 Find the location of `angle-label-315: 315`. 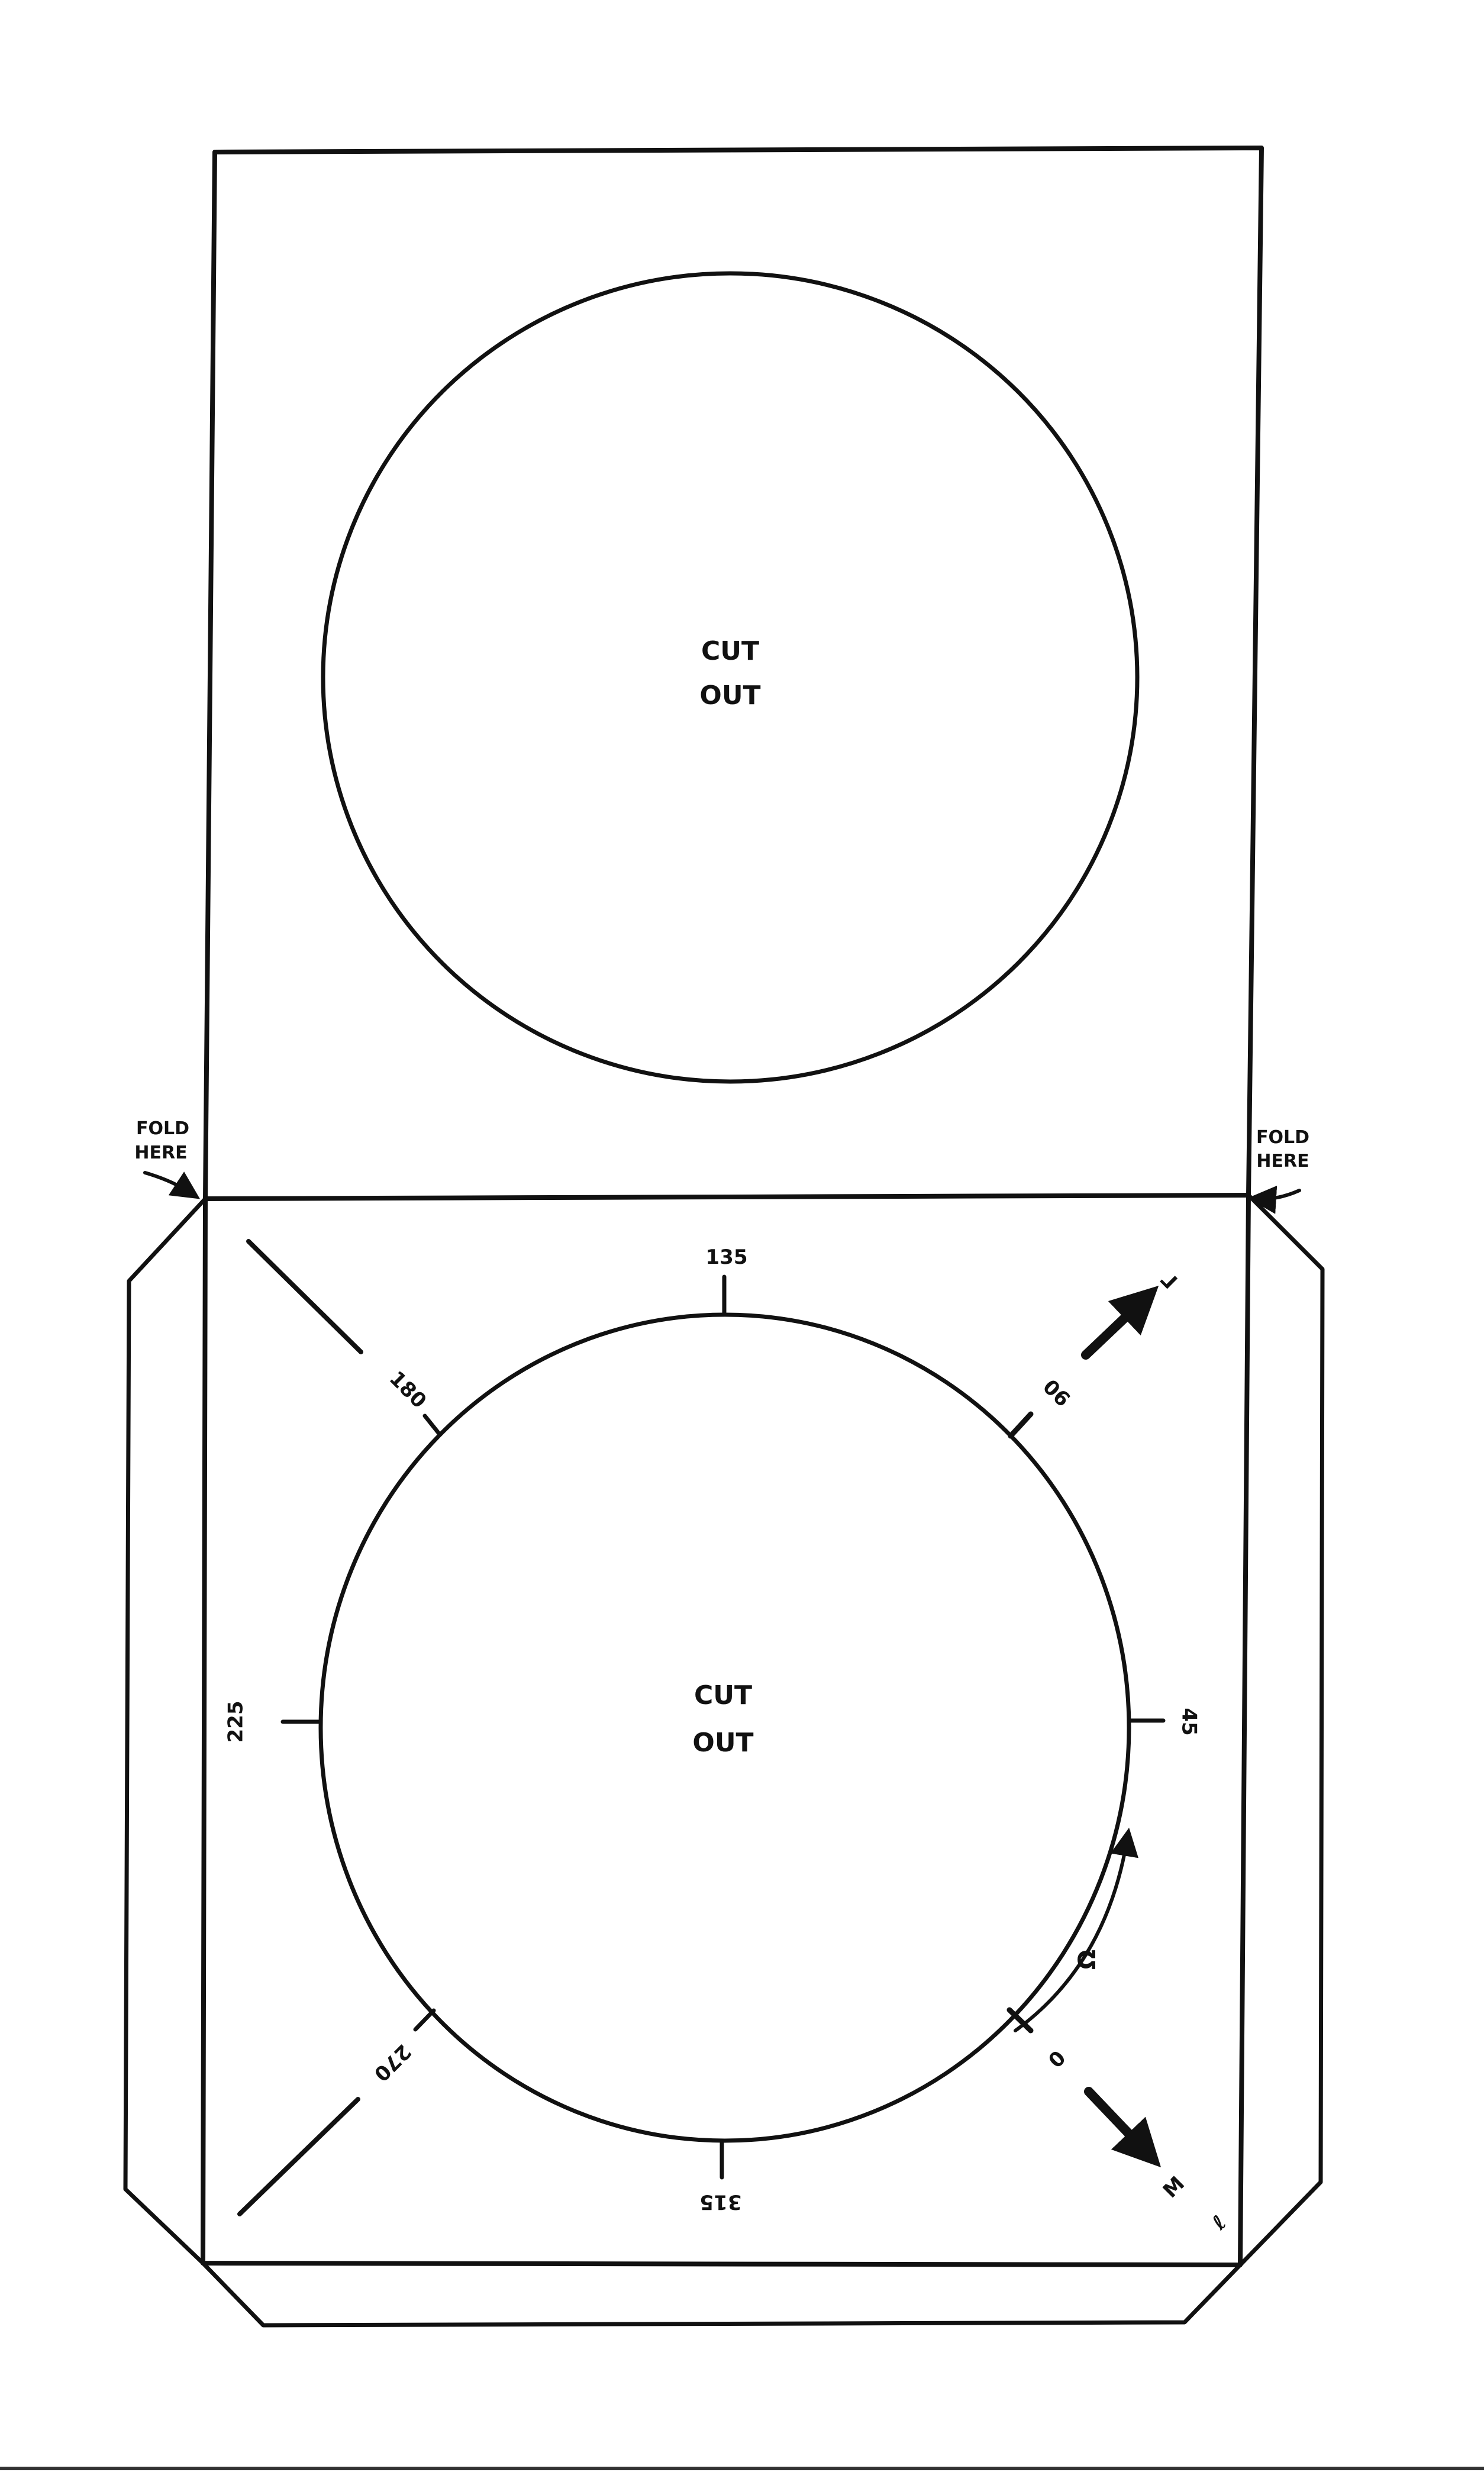

angle-label-315: 315 is located at coordinates (721, 2202).